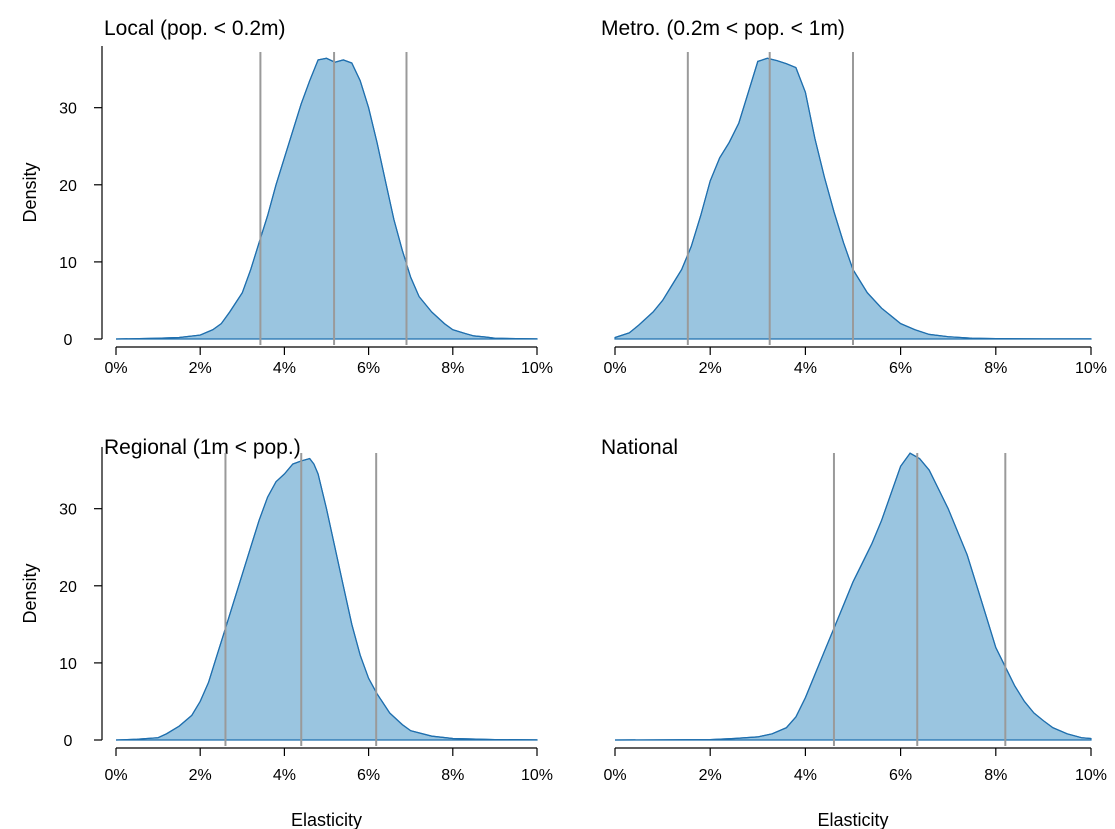 The width and height of the screenshot is (1115, 829). Describe the element at coordinates (202, 447) in the screenshot. I see `panel-title: Regional (1m < pop.)` at that location.